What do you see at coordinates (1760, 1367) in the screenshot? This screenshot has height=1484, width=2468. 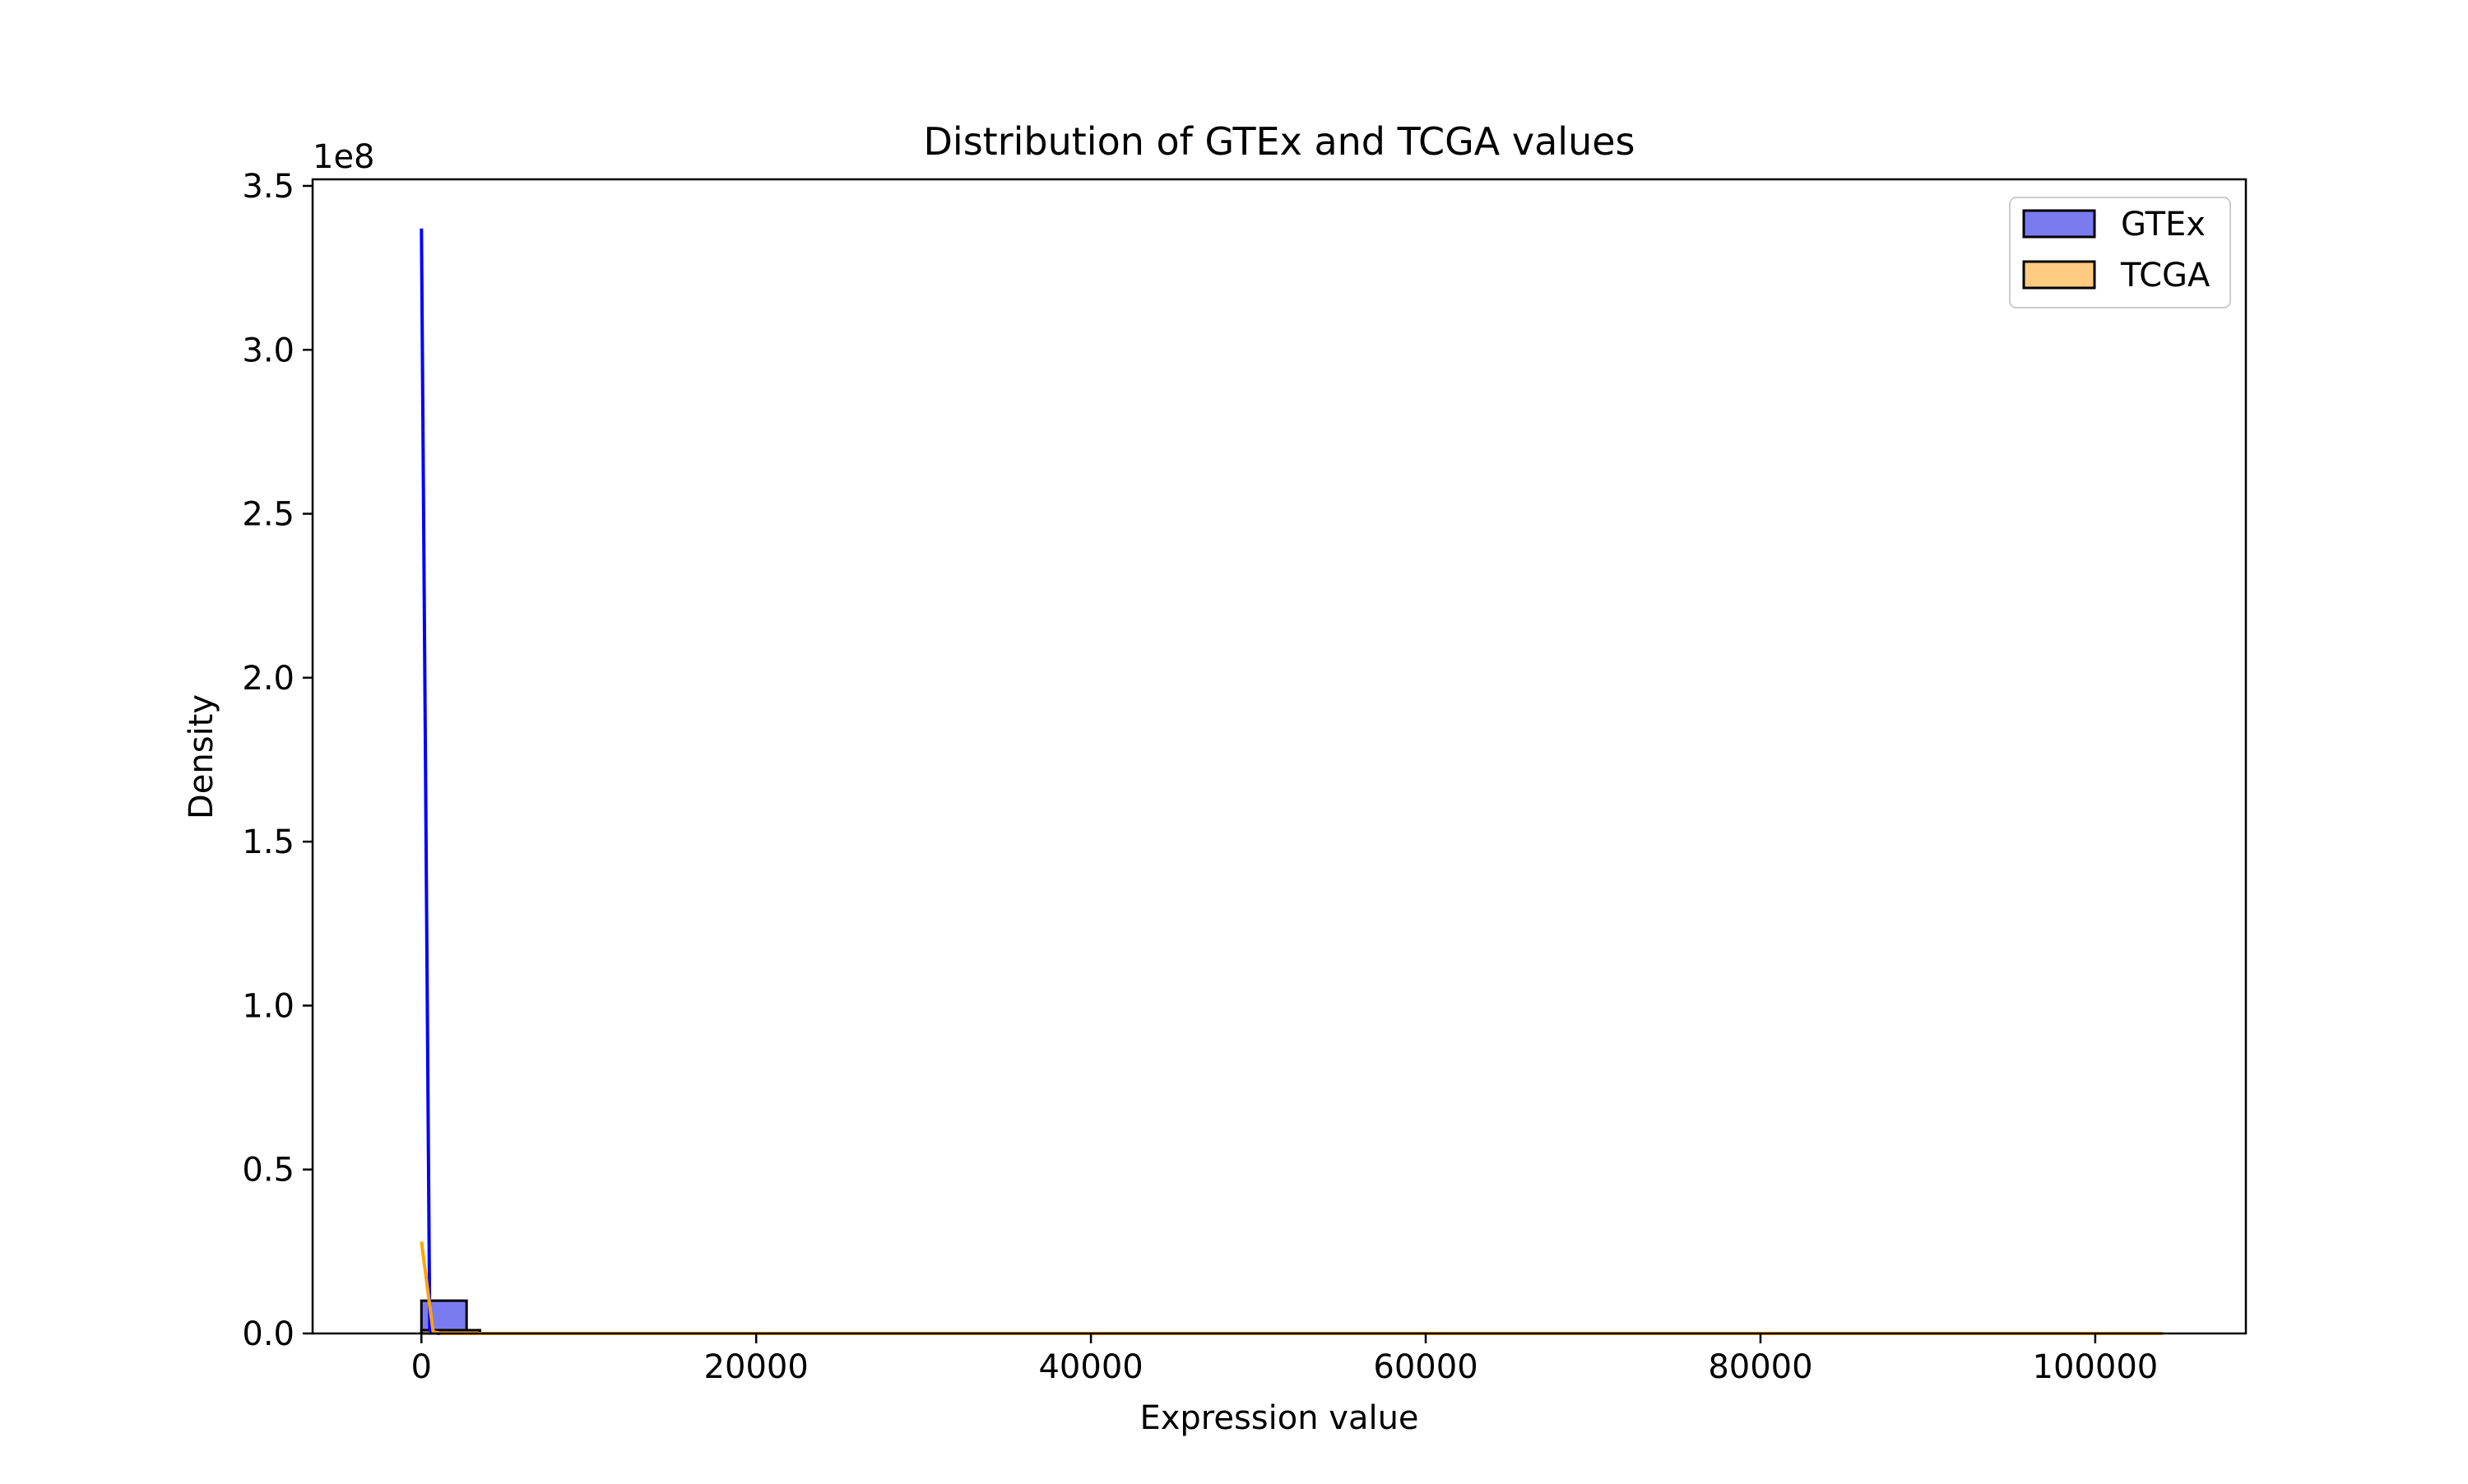 I see `x-tick-label: 80000` at bounding box center [1760, 1367].